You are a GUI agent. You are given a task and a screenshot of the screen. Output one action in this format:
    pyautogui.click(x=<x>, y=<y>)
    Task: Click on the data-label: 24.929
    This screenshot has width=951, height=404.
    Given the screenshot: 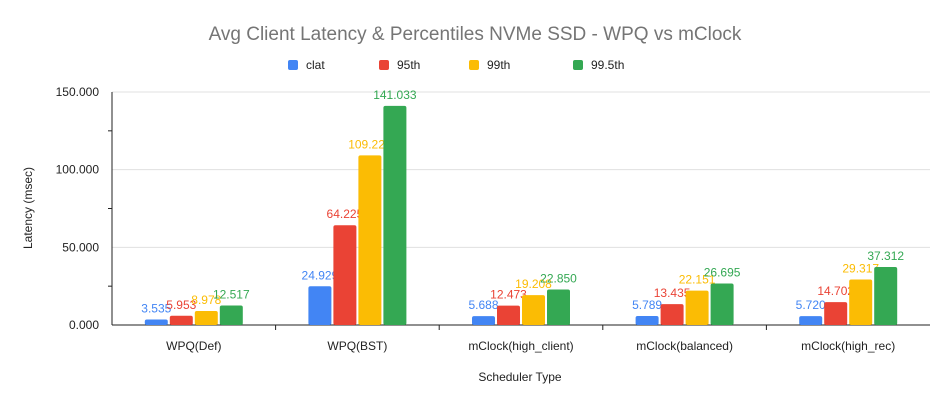 What is the action you would take?
    pyautogui.click(x=320, y=275)
    